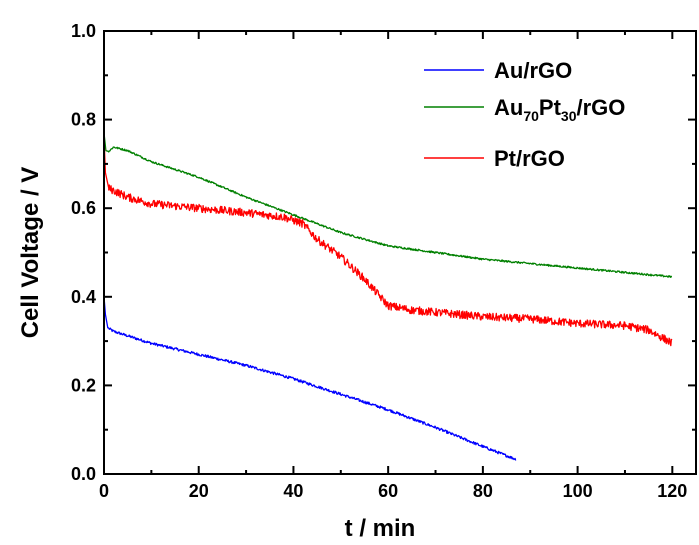 Image resolution: width=699 pixels, height=545 pixels. Describe the element at coordinates (293, 491) in the screenshot. I see `x-tick-label: 40` at that location.